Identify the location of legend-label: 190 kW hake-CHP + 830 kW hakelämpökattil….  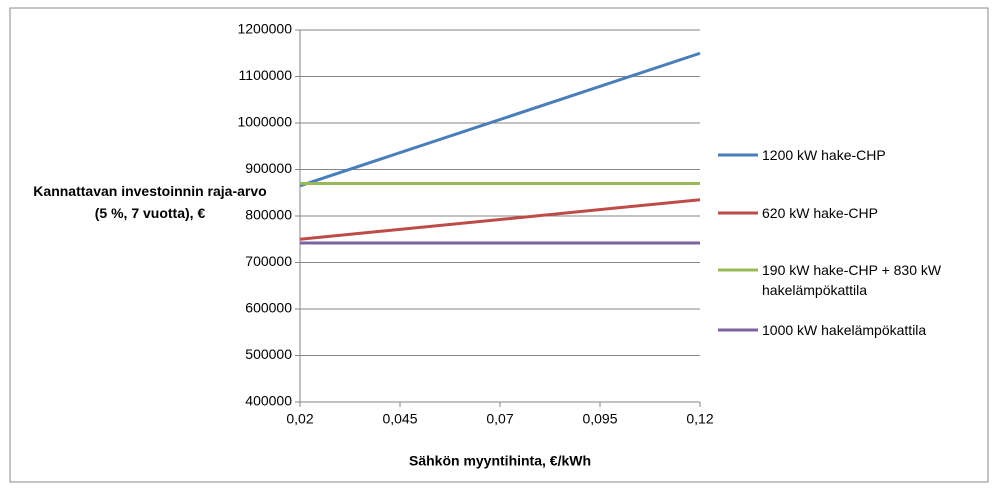
(852, 280).